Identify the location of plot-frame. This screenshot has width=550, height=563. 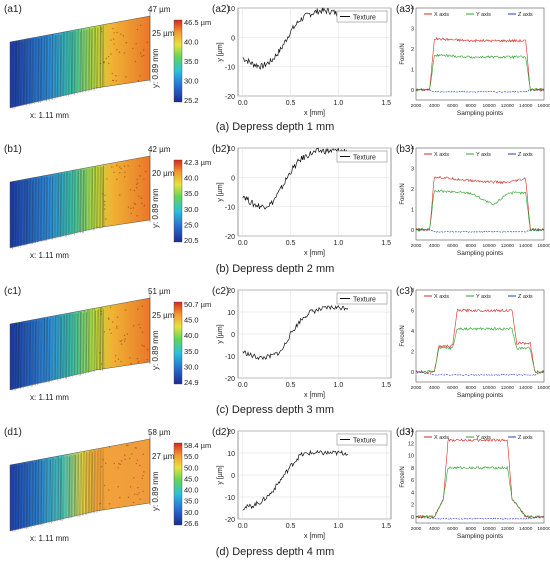
(480, 477).